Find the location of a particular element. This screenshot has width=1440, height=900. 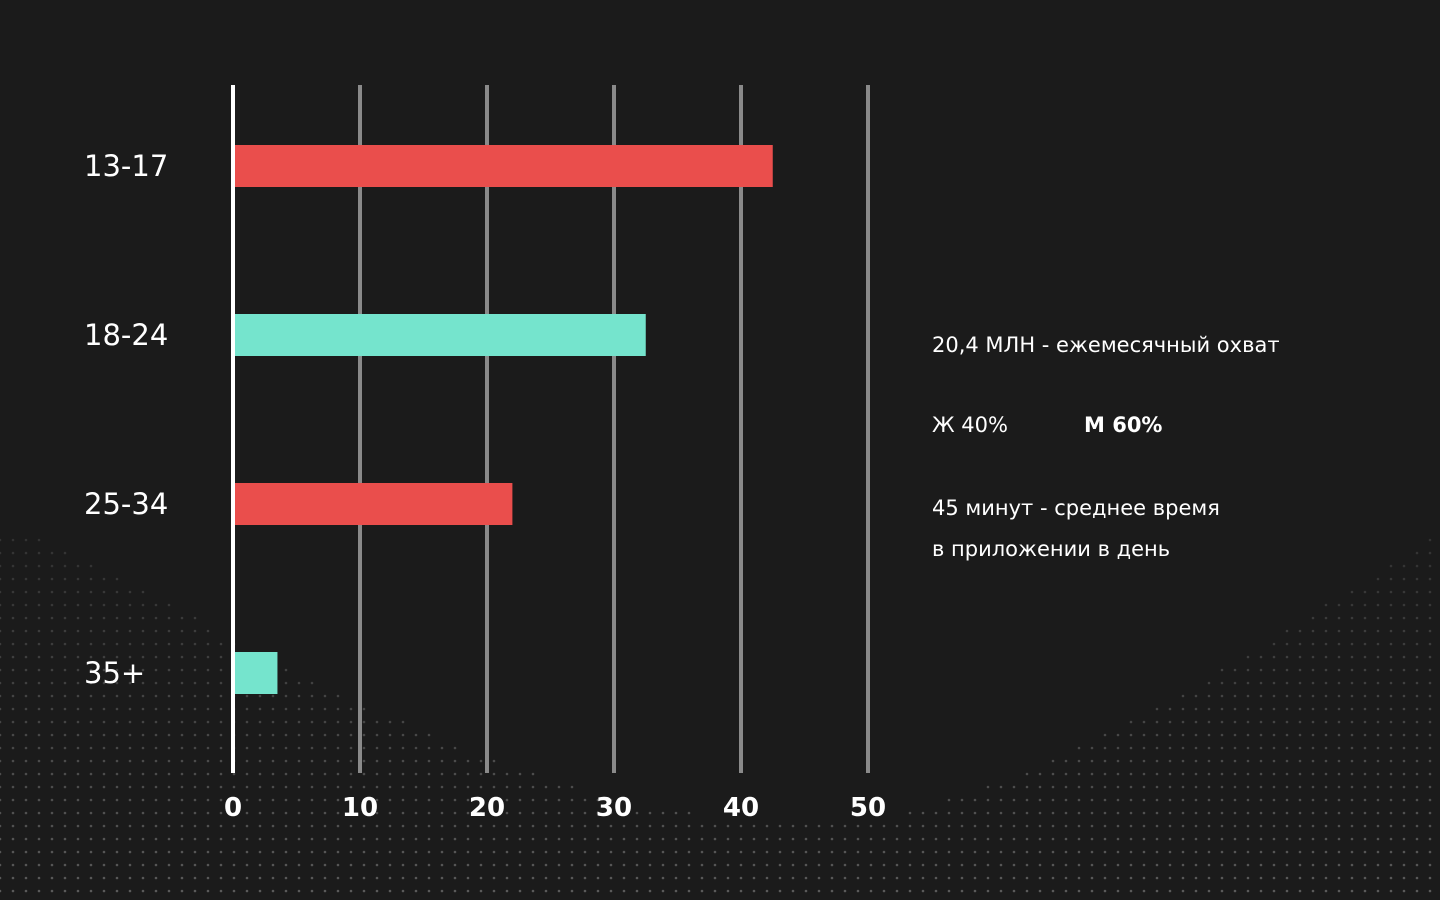

category-label-13-17: 13-17 is located at coordinates (126, 166).